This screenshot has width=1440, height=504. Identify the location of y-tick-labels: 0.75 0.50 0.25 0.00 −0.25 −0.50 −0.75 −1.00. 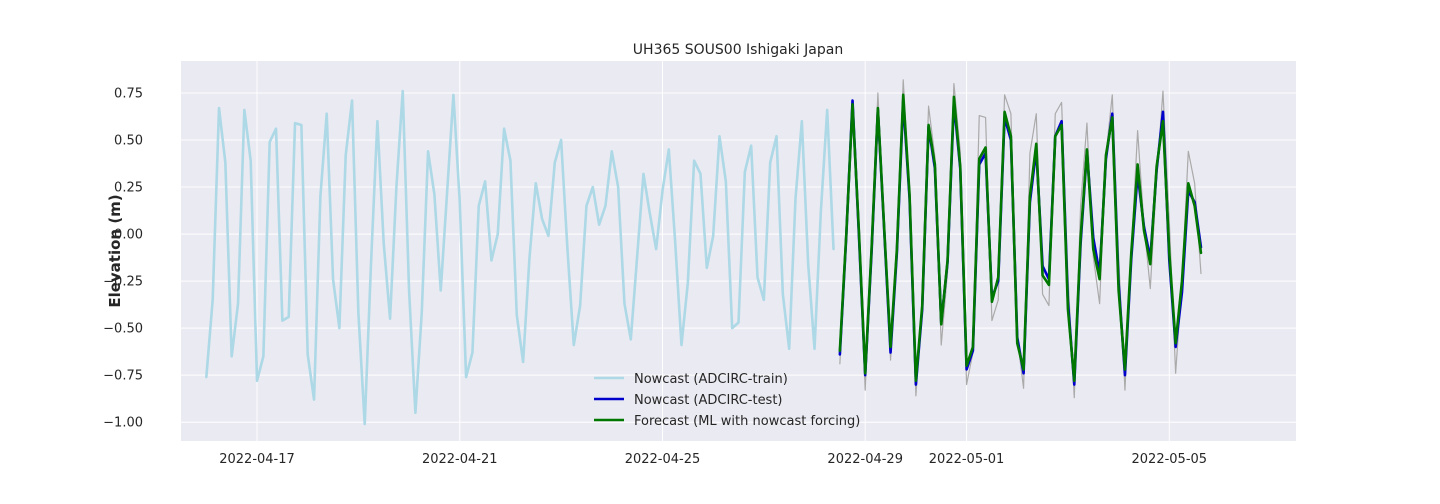
(123, 258).